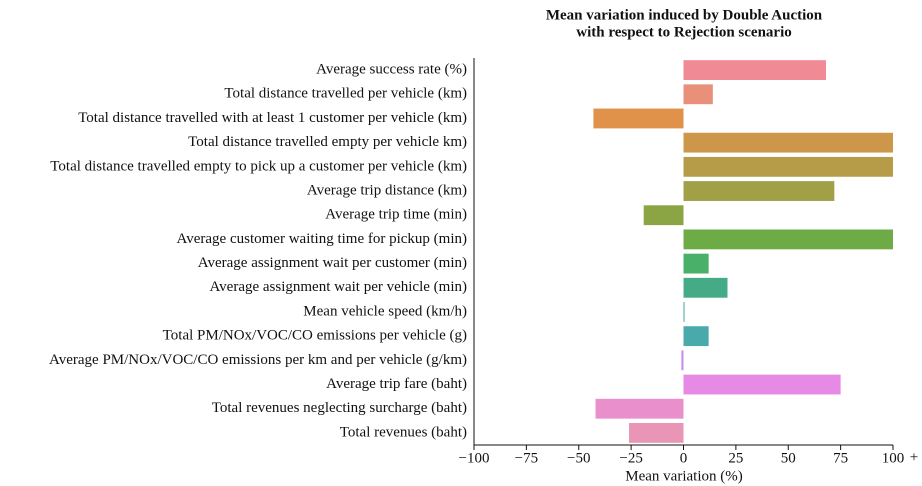  What do you see at coordinates (391, 70) in the screenshot?
I see `y-tick-label: Average success rate (%)` at bounding box center [391, 70].